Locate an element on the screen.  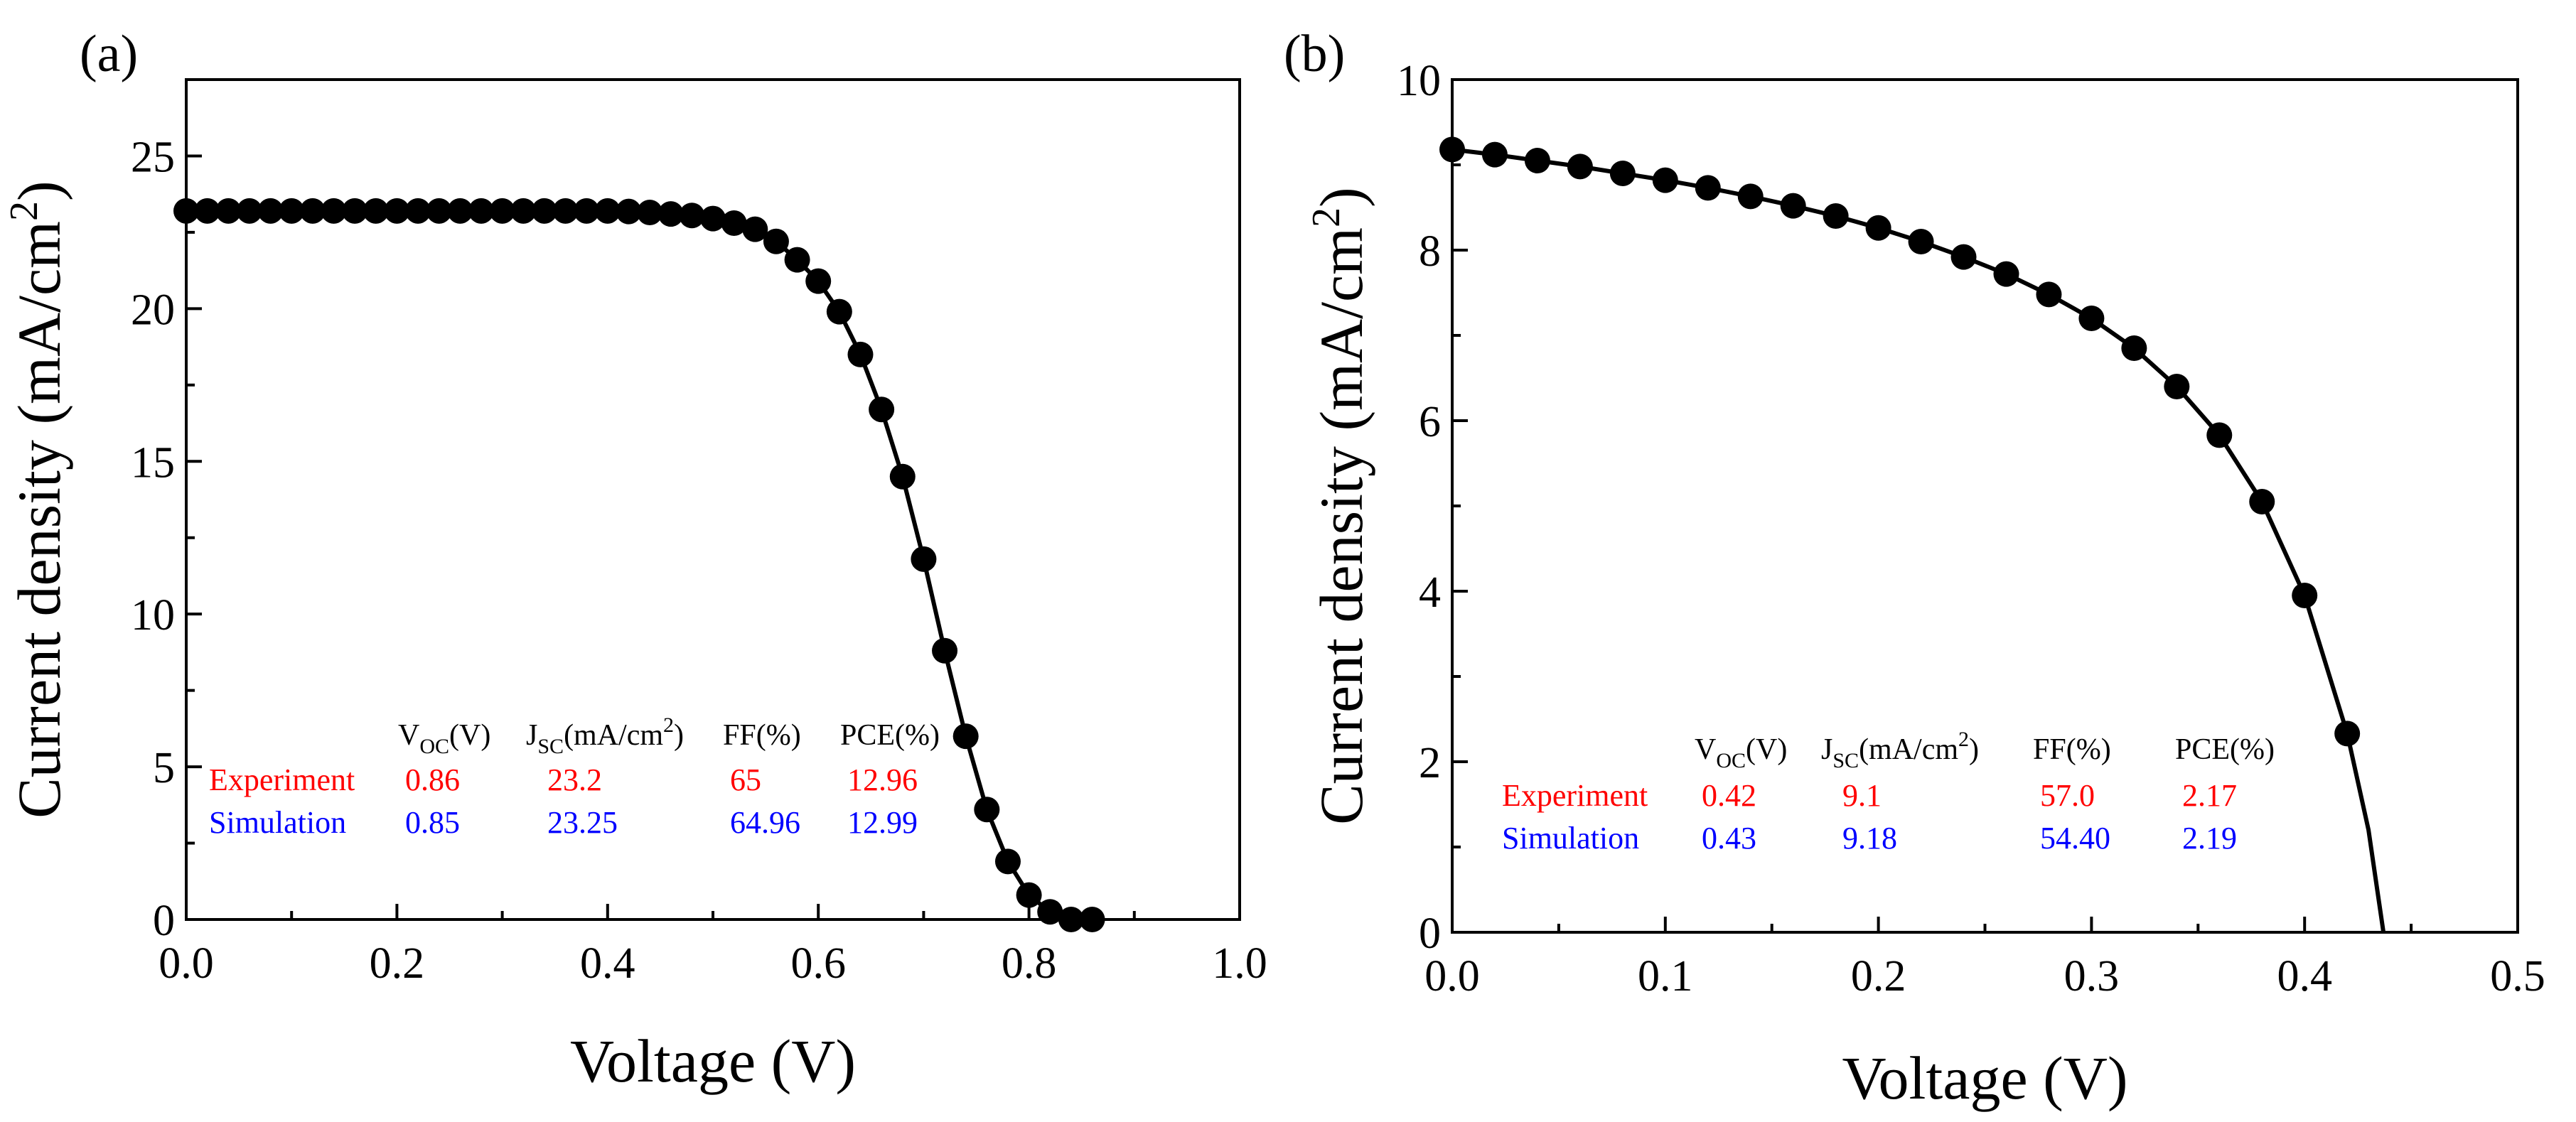
y-axis-title-main: Current density (mA/cm is located at coordinates (1341, 526).